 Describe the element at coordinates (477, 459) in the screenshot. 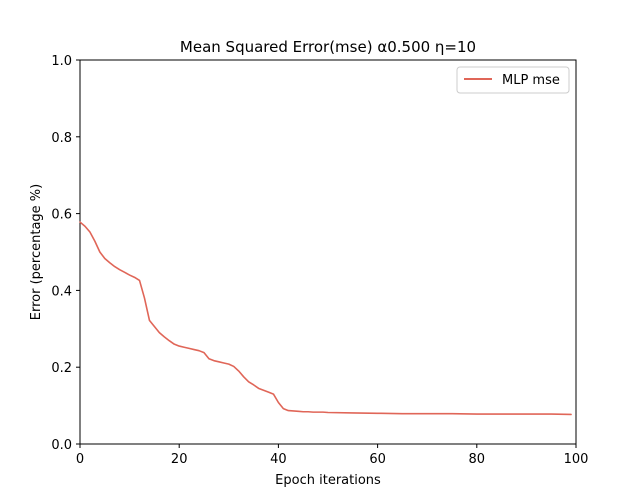

I see `x-tick-label: 80` at that location.